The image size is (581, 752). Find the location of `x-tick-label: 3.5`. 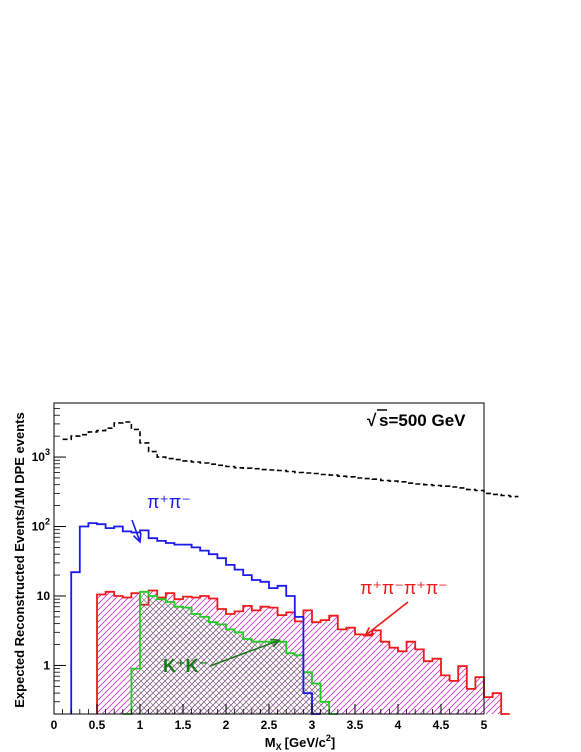

x-tick-label: 3.5 is located at coordinates (355, 725).